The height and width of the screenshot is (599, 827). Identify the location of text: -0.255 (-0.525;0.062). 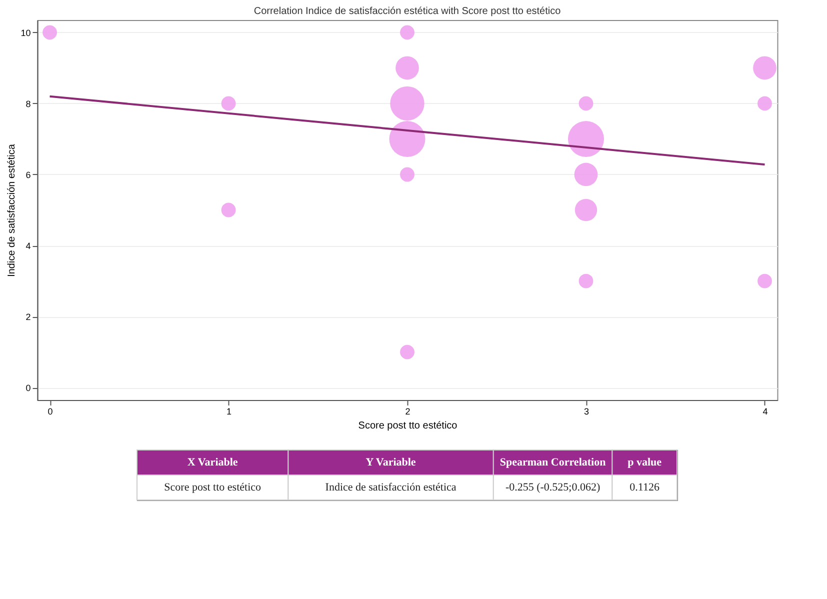
(552, 488).